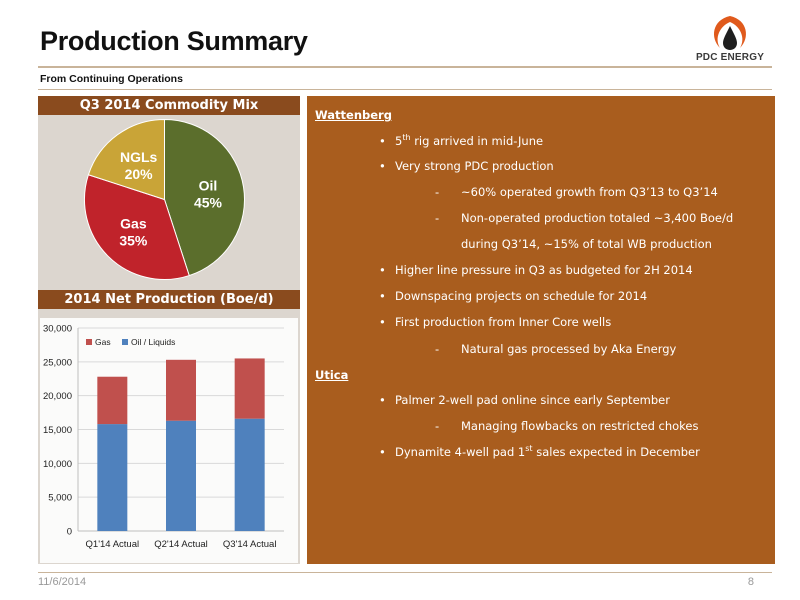 The width and height of the screenshot is (800, 600). I want to click on y-tick-label: 25,000, so click(57, 362).